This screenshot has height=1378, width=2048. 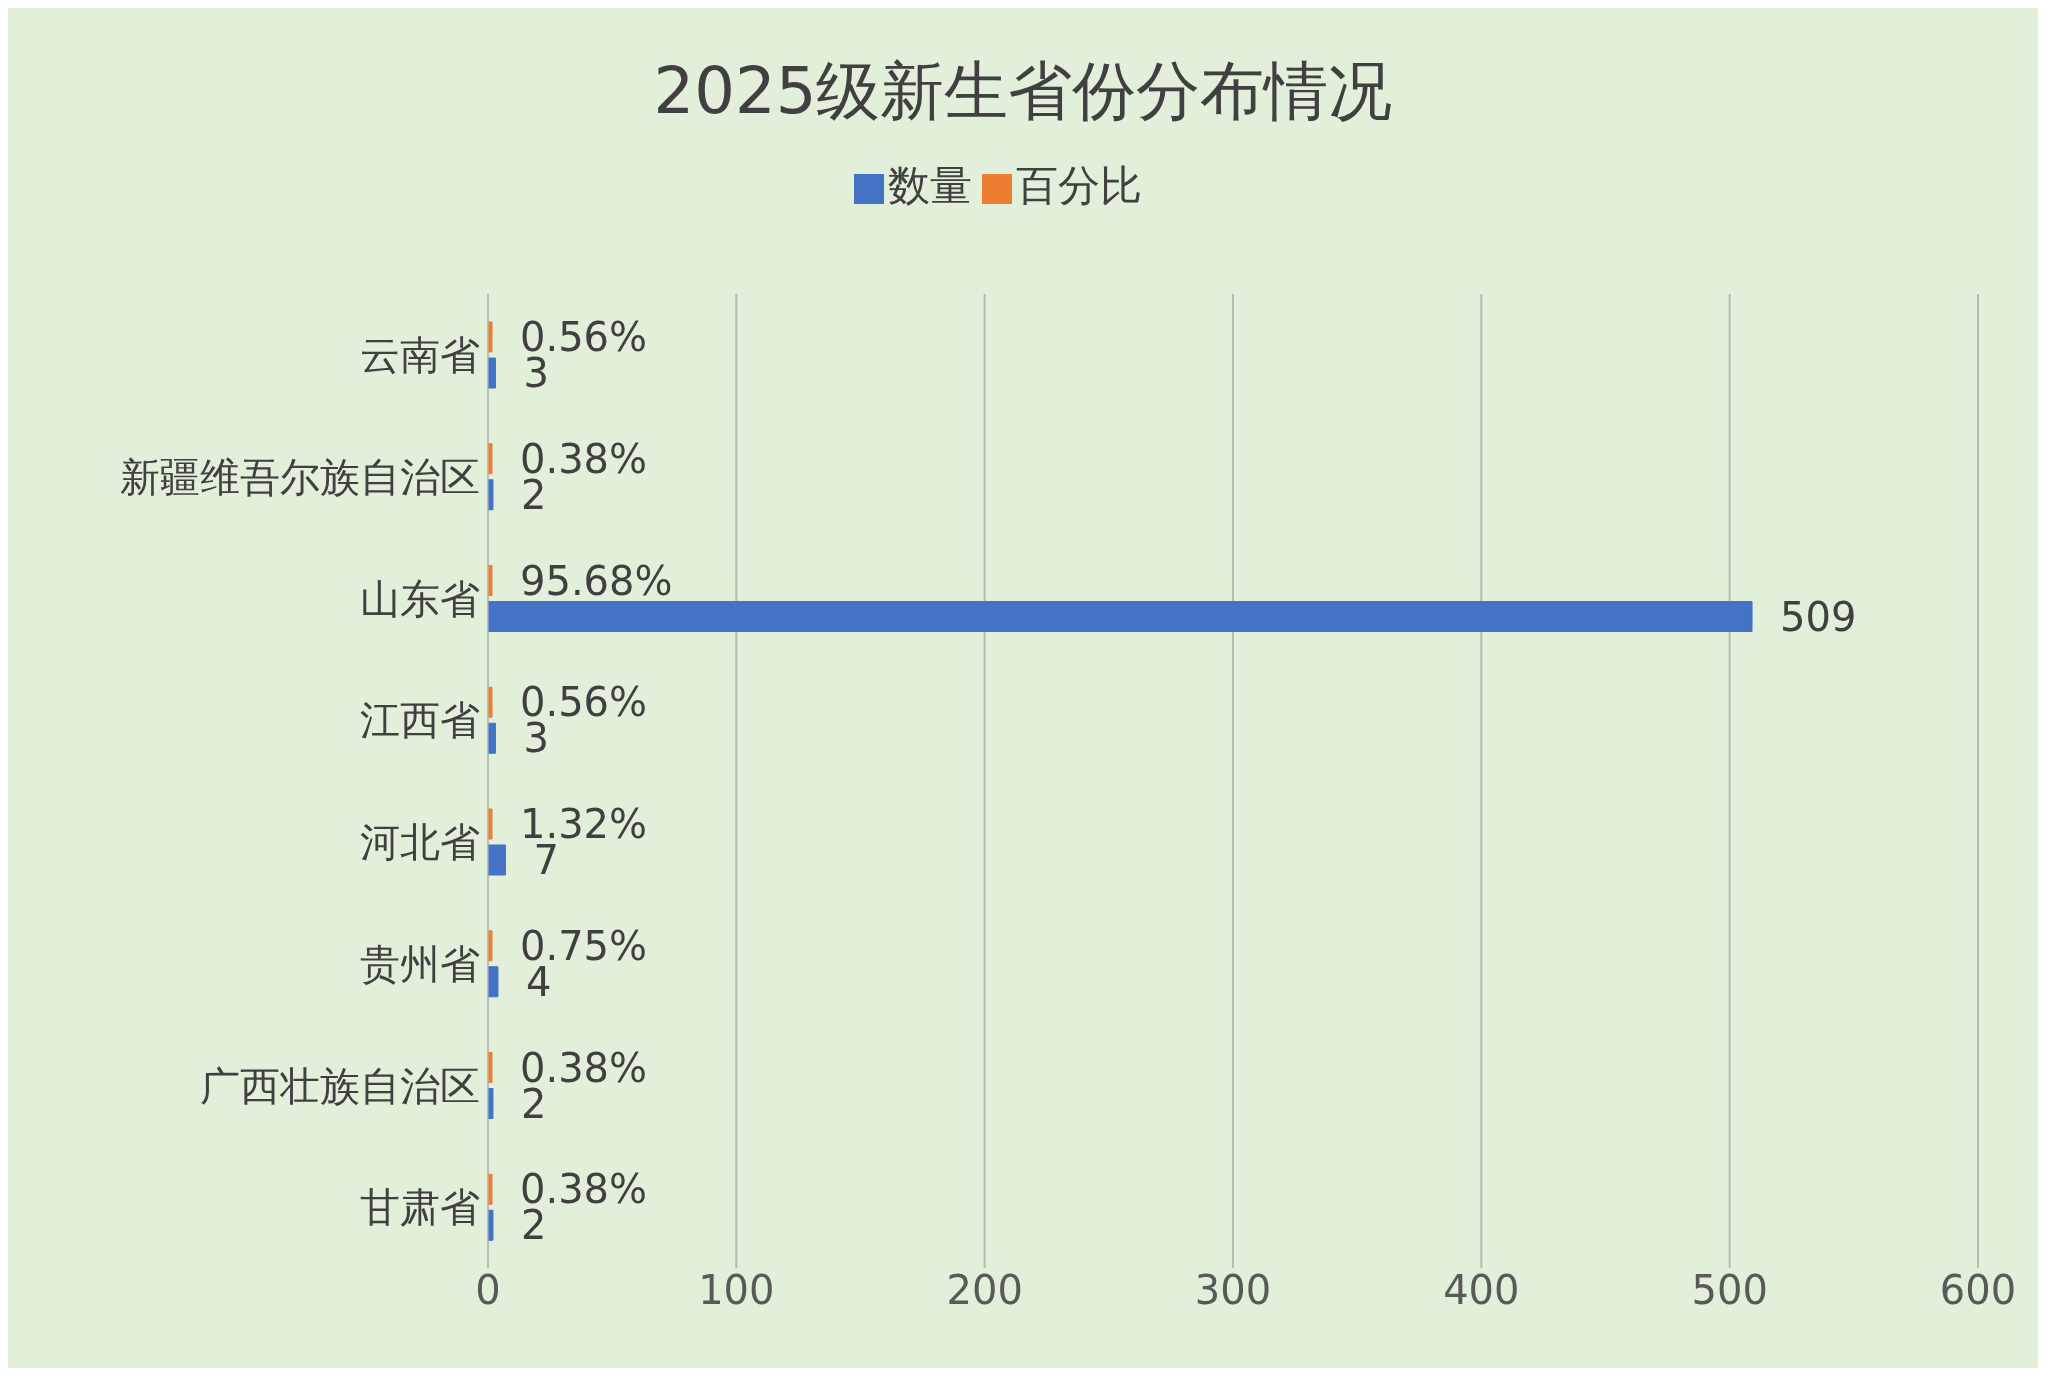 What do you see at coordinates (420, 842) in the screenshot?
I see `y-tick-label: 河北省` at bounding box center [420, 842].